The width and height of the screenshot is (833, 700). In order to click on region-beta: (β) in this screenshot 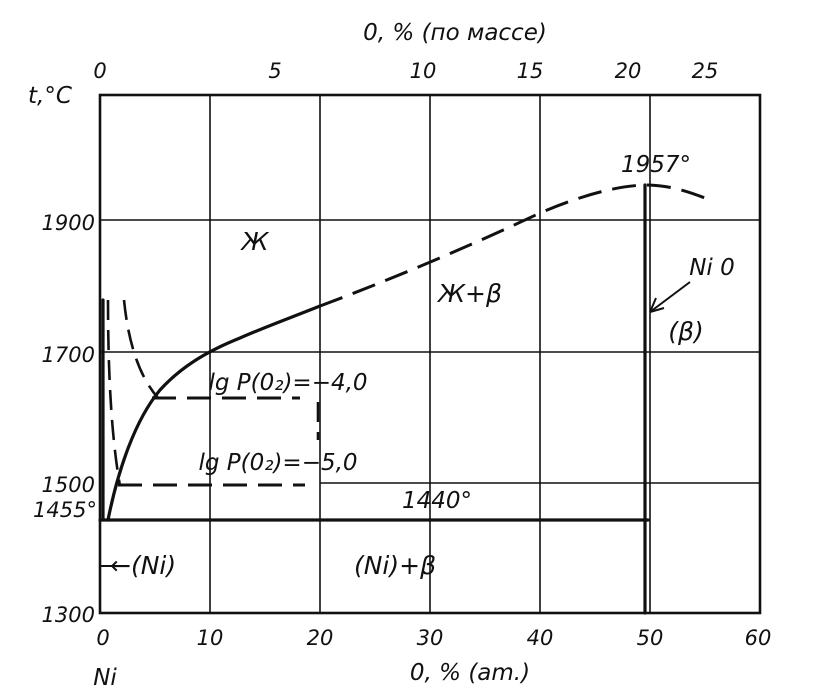, I will do `click(685, 331)`.